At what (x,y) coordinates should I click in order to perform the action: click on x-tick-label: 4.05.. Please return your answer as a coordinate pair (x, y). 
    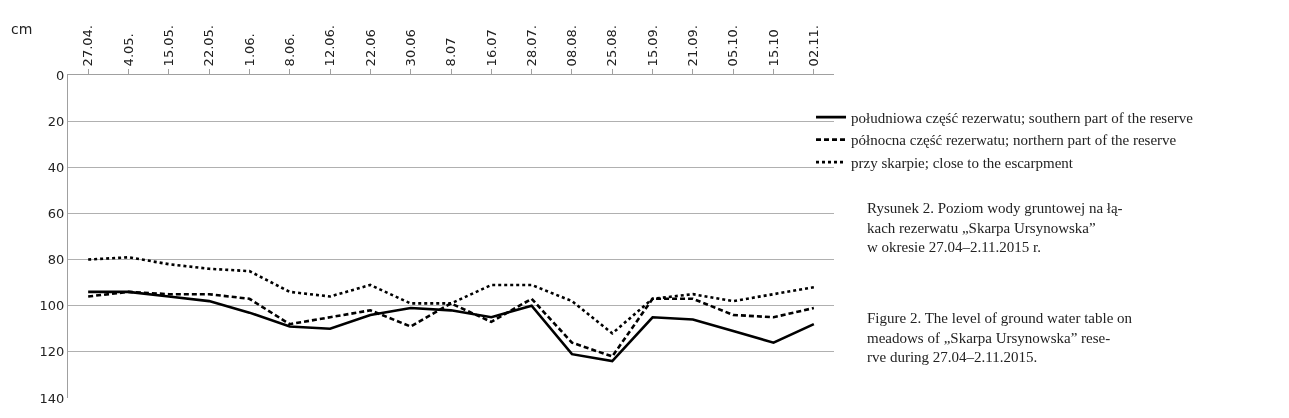
    Looking at the image, I should click on (128, 50).